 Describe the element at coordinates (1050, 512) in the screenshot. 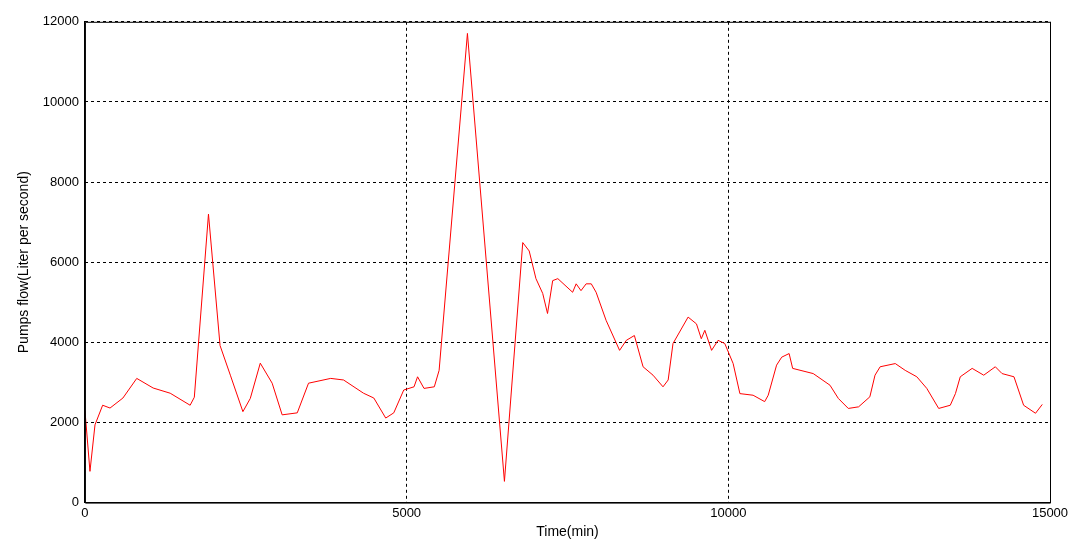

I see `x-tick-label: 15000` at that location.